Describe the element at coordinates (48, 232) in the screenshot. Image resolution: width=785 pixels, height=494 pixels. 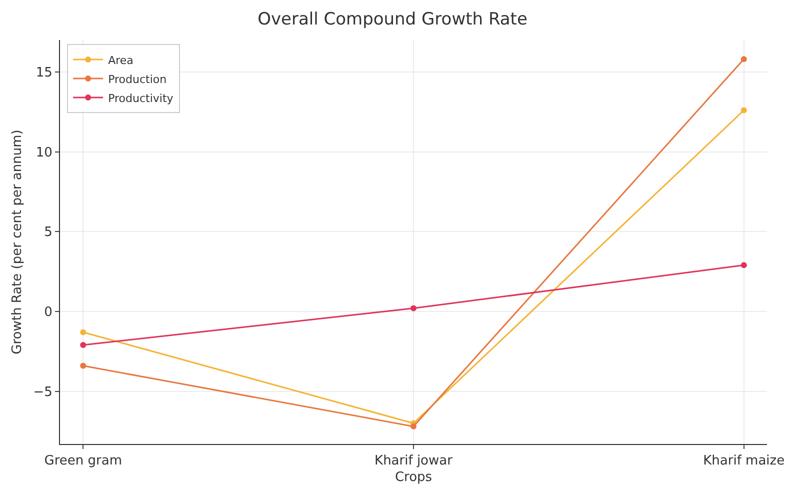
I see `y-tick-label: 5` at that location.